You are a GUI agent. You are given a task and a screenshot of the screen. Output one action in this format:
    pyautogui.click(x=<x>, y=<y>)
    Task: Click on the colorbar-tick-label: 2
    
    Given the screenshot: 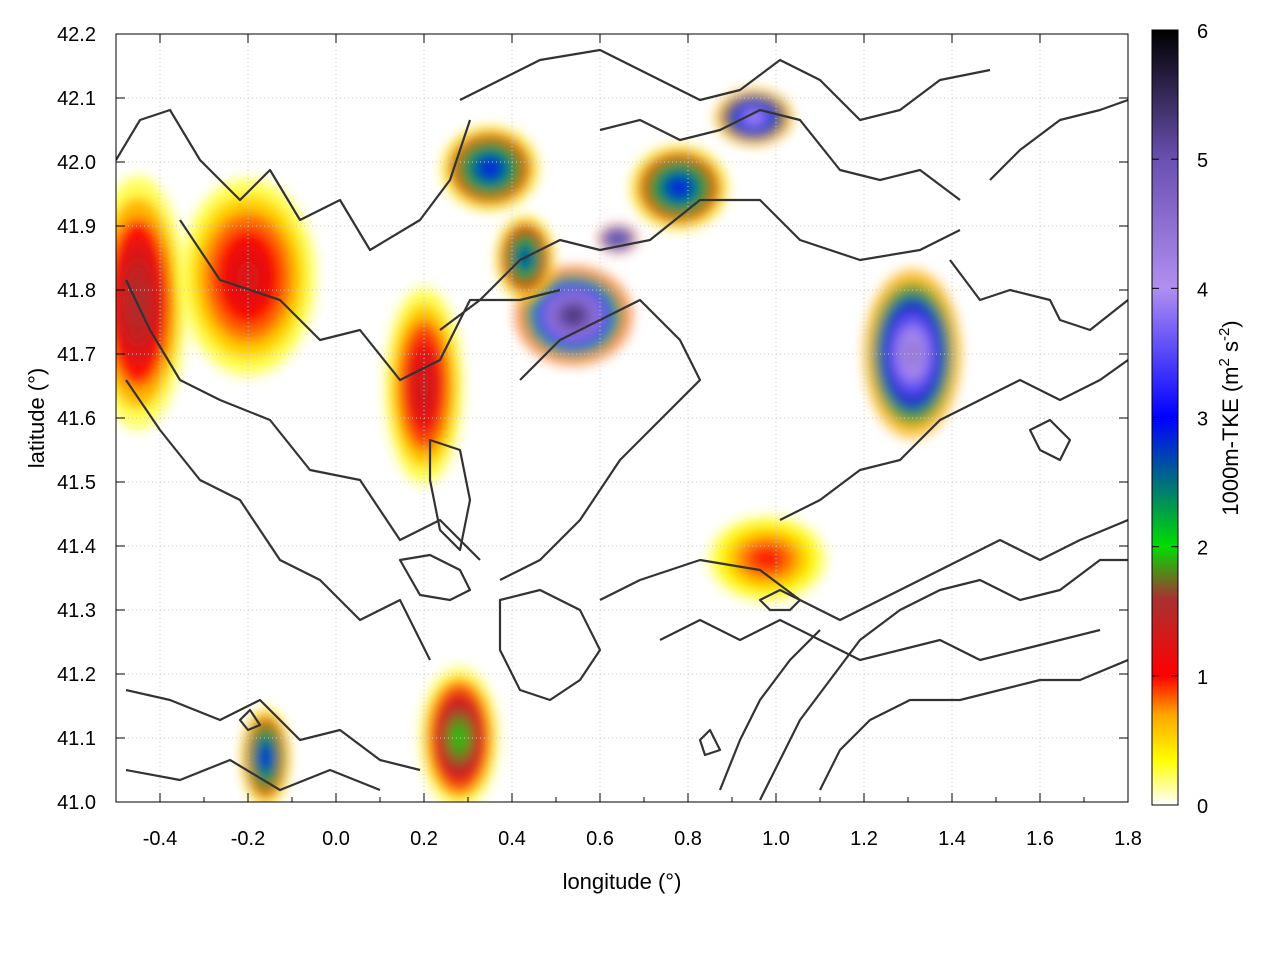 What is the action you would take?
    pyautogui.click(x=1202, y=549)
    